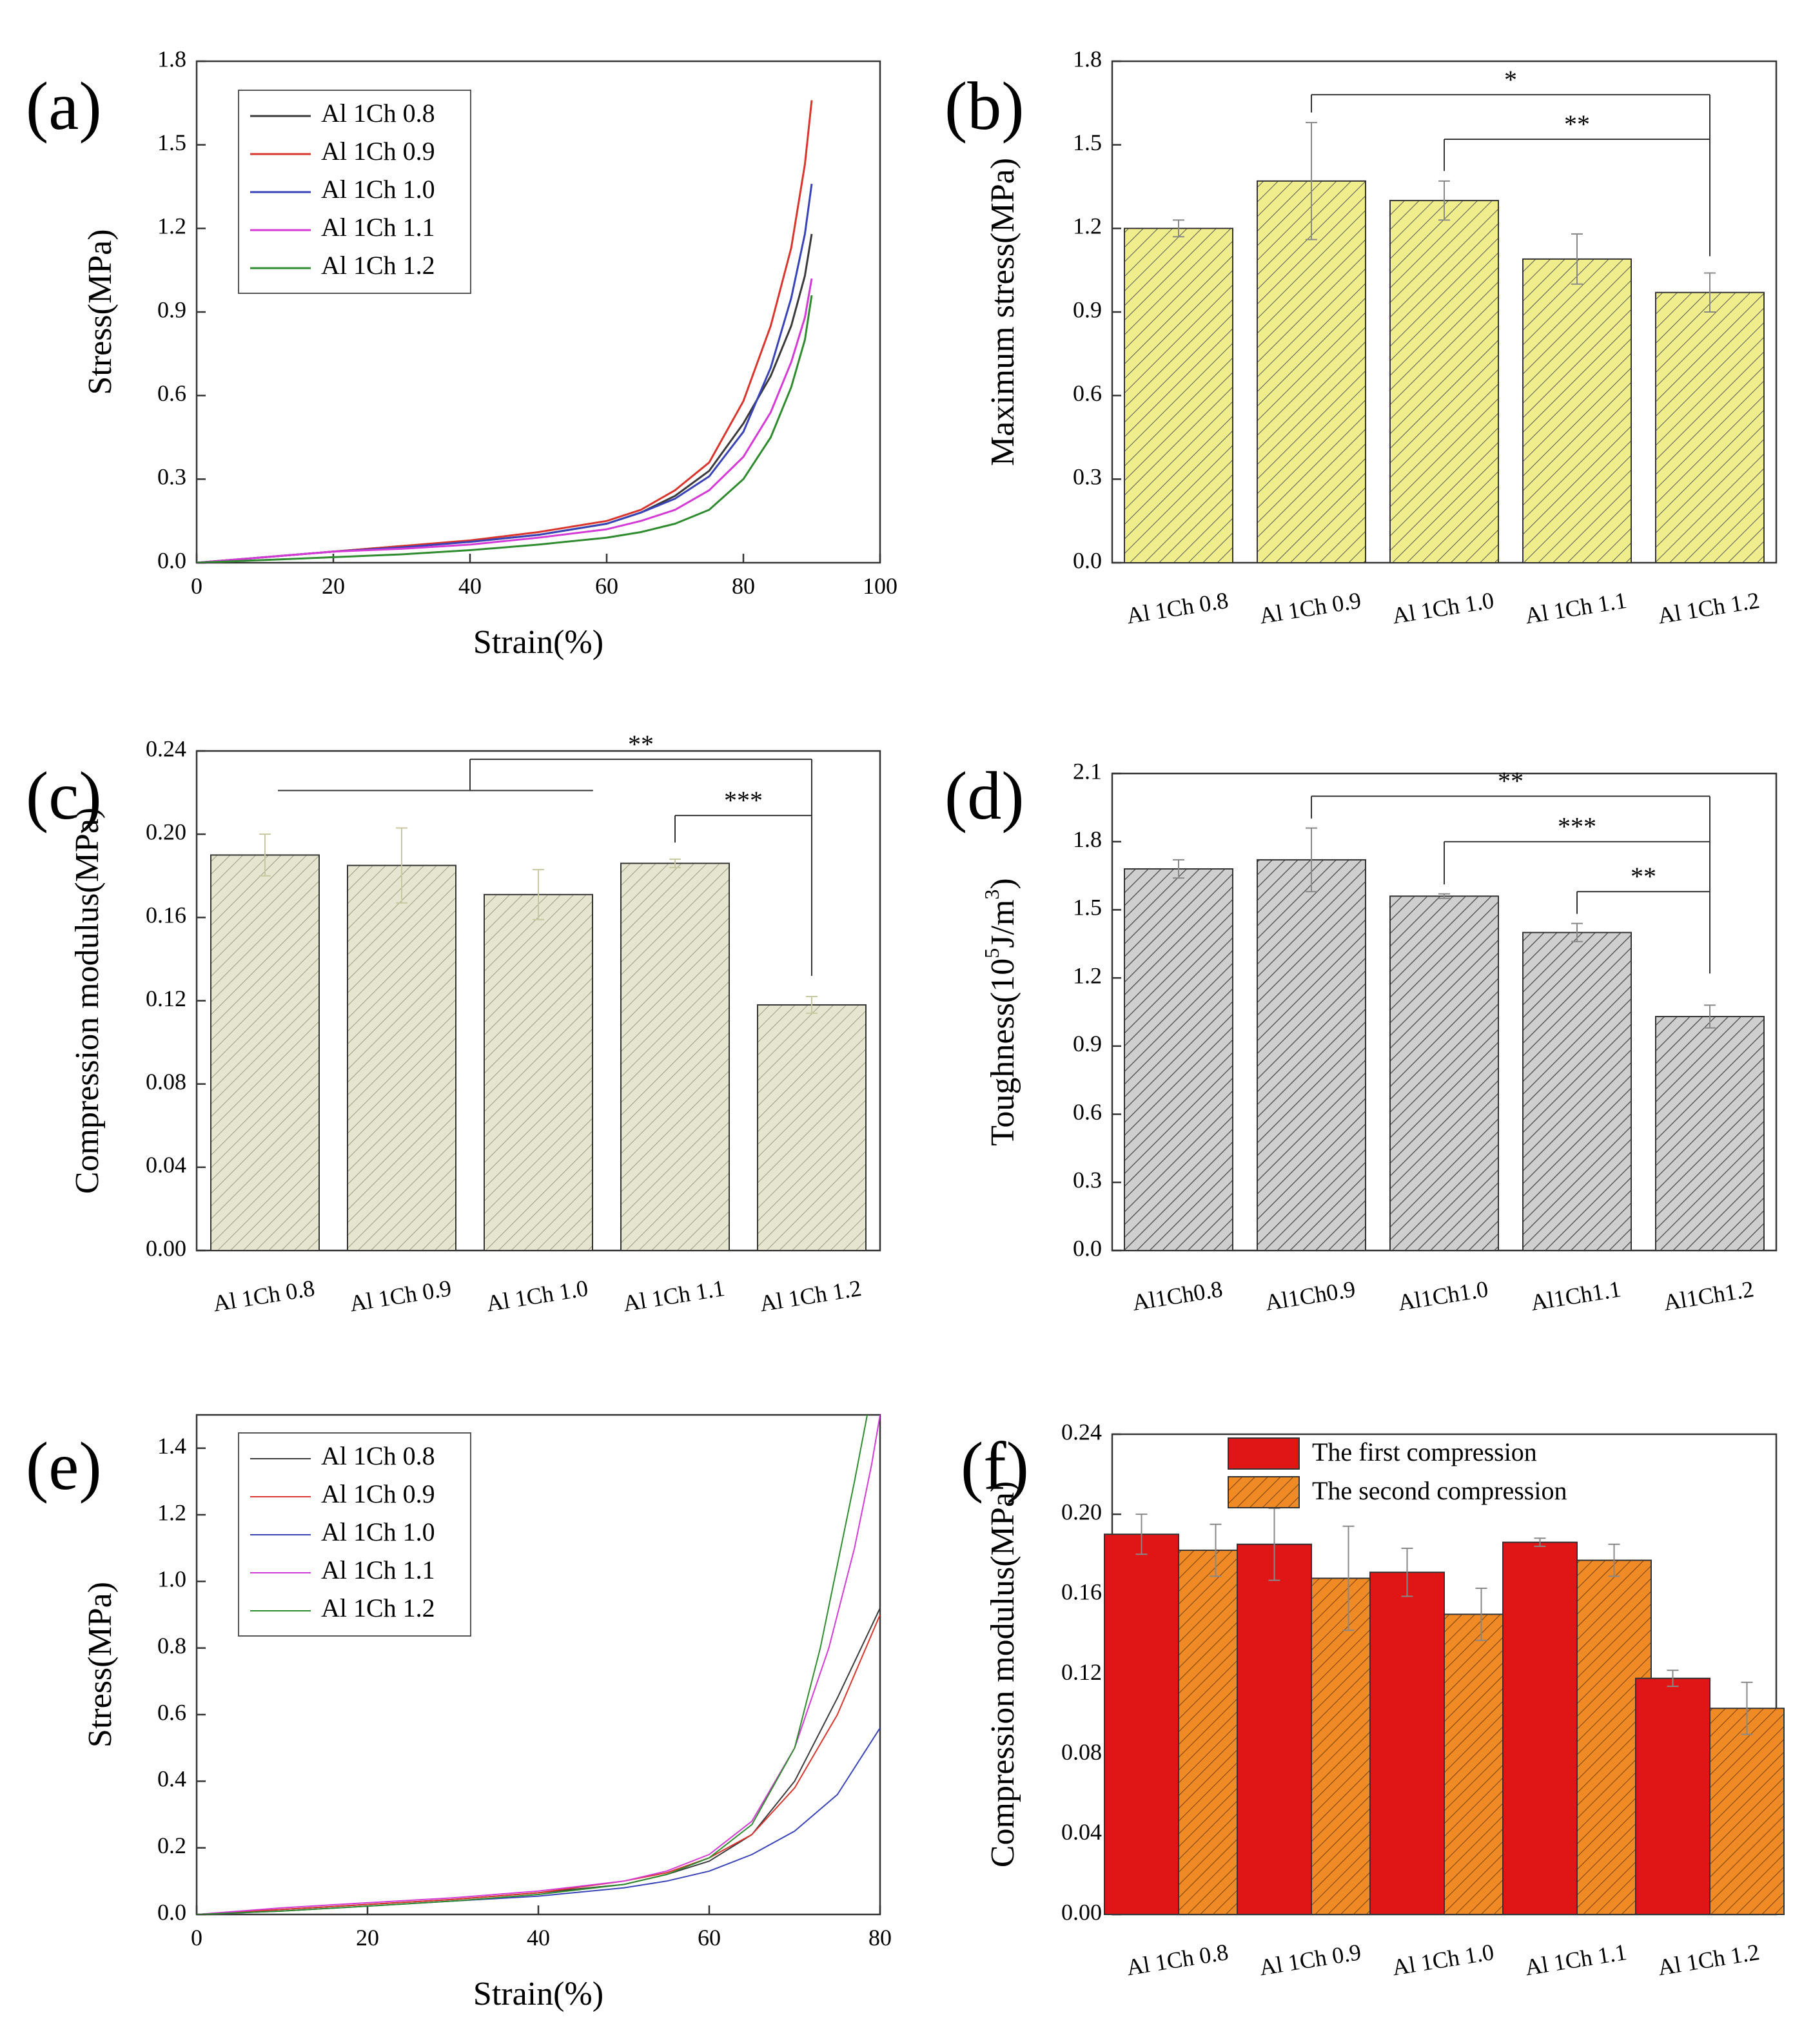 The image size is (1813, 2044). Describe the element at coordinates (171, 1779) in the screenshot. I see `y-tick-label: 0.4` at that location.